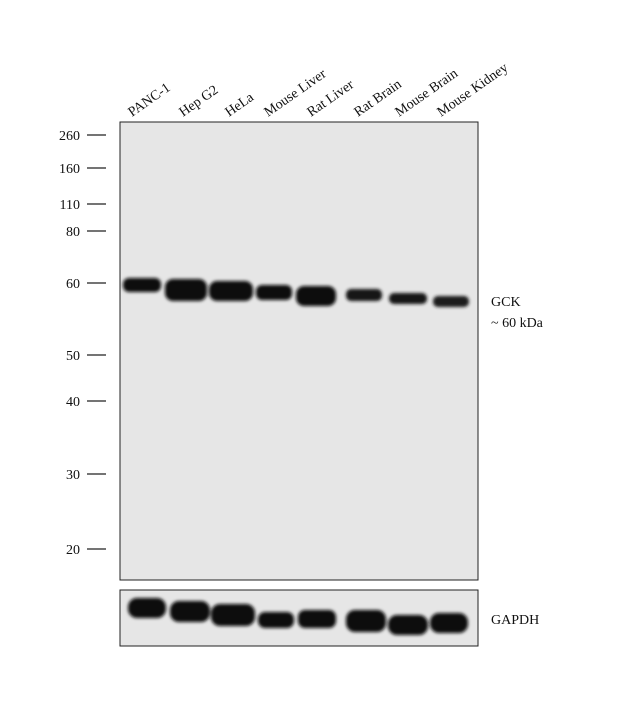 The image size is (635, 721). Describe the element at coordinates (69, 169) in the screenshot. I see `marker-label: 160` at that location.